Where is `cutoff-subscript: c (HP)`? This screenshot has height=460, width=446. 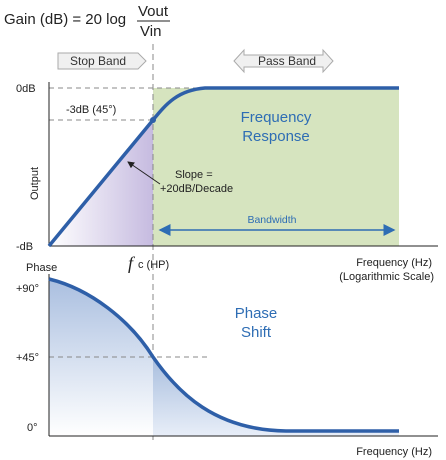
cutoff-subscript: c (HP) is located at coordinates (153, 265).